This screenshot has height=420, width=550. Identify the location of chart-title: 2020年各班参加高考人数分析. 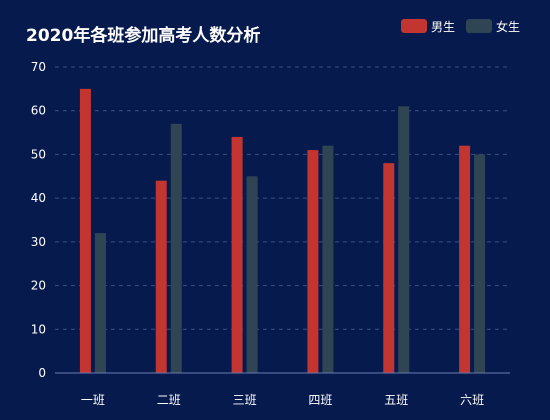
(143, 35).